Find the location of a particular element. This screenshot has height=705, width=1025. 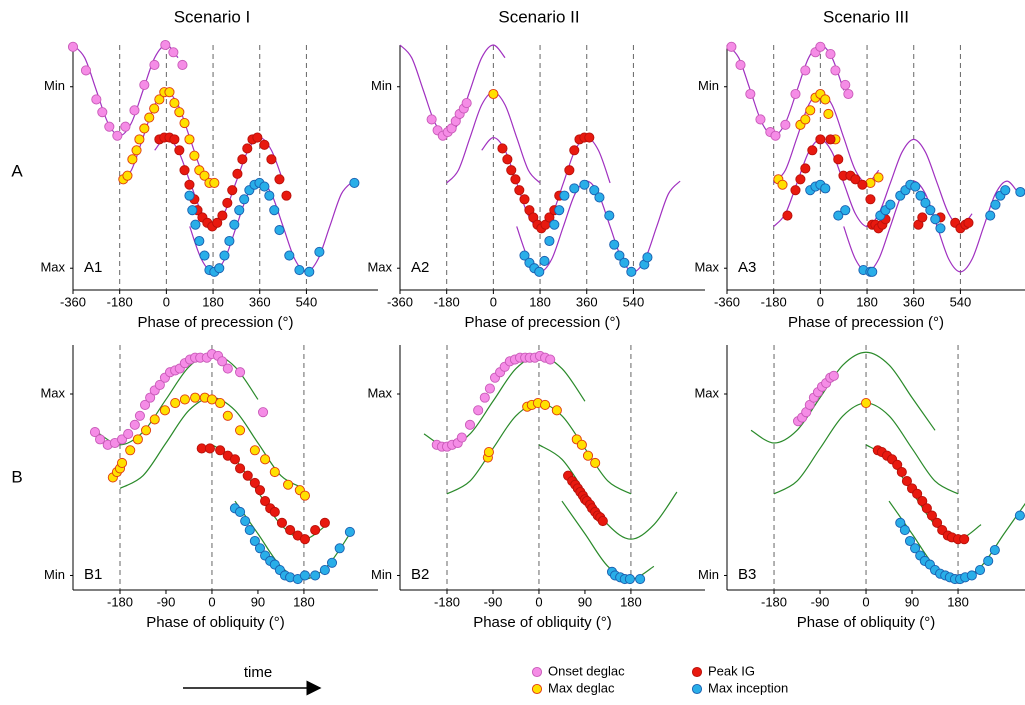

y-tick-label: Max is located at coordinates (379, 267).